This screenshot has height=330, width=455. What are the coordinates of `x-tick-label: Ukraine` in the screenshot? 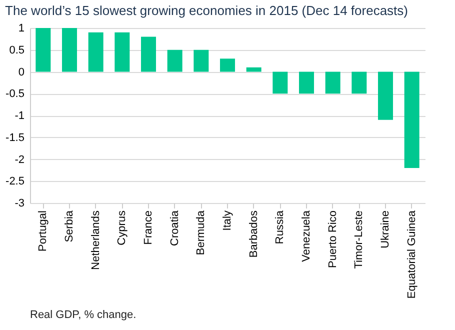 It's located at (386, 229).